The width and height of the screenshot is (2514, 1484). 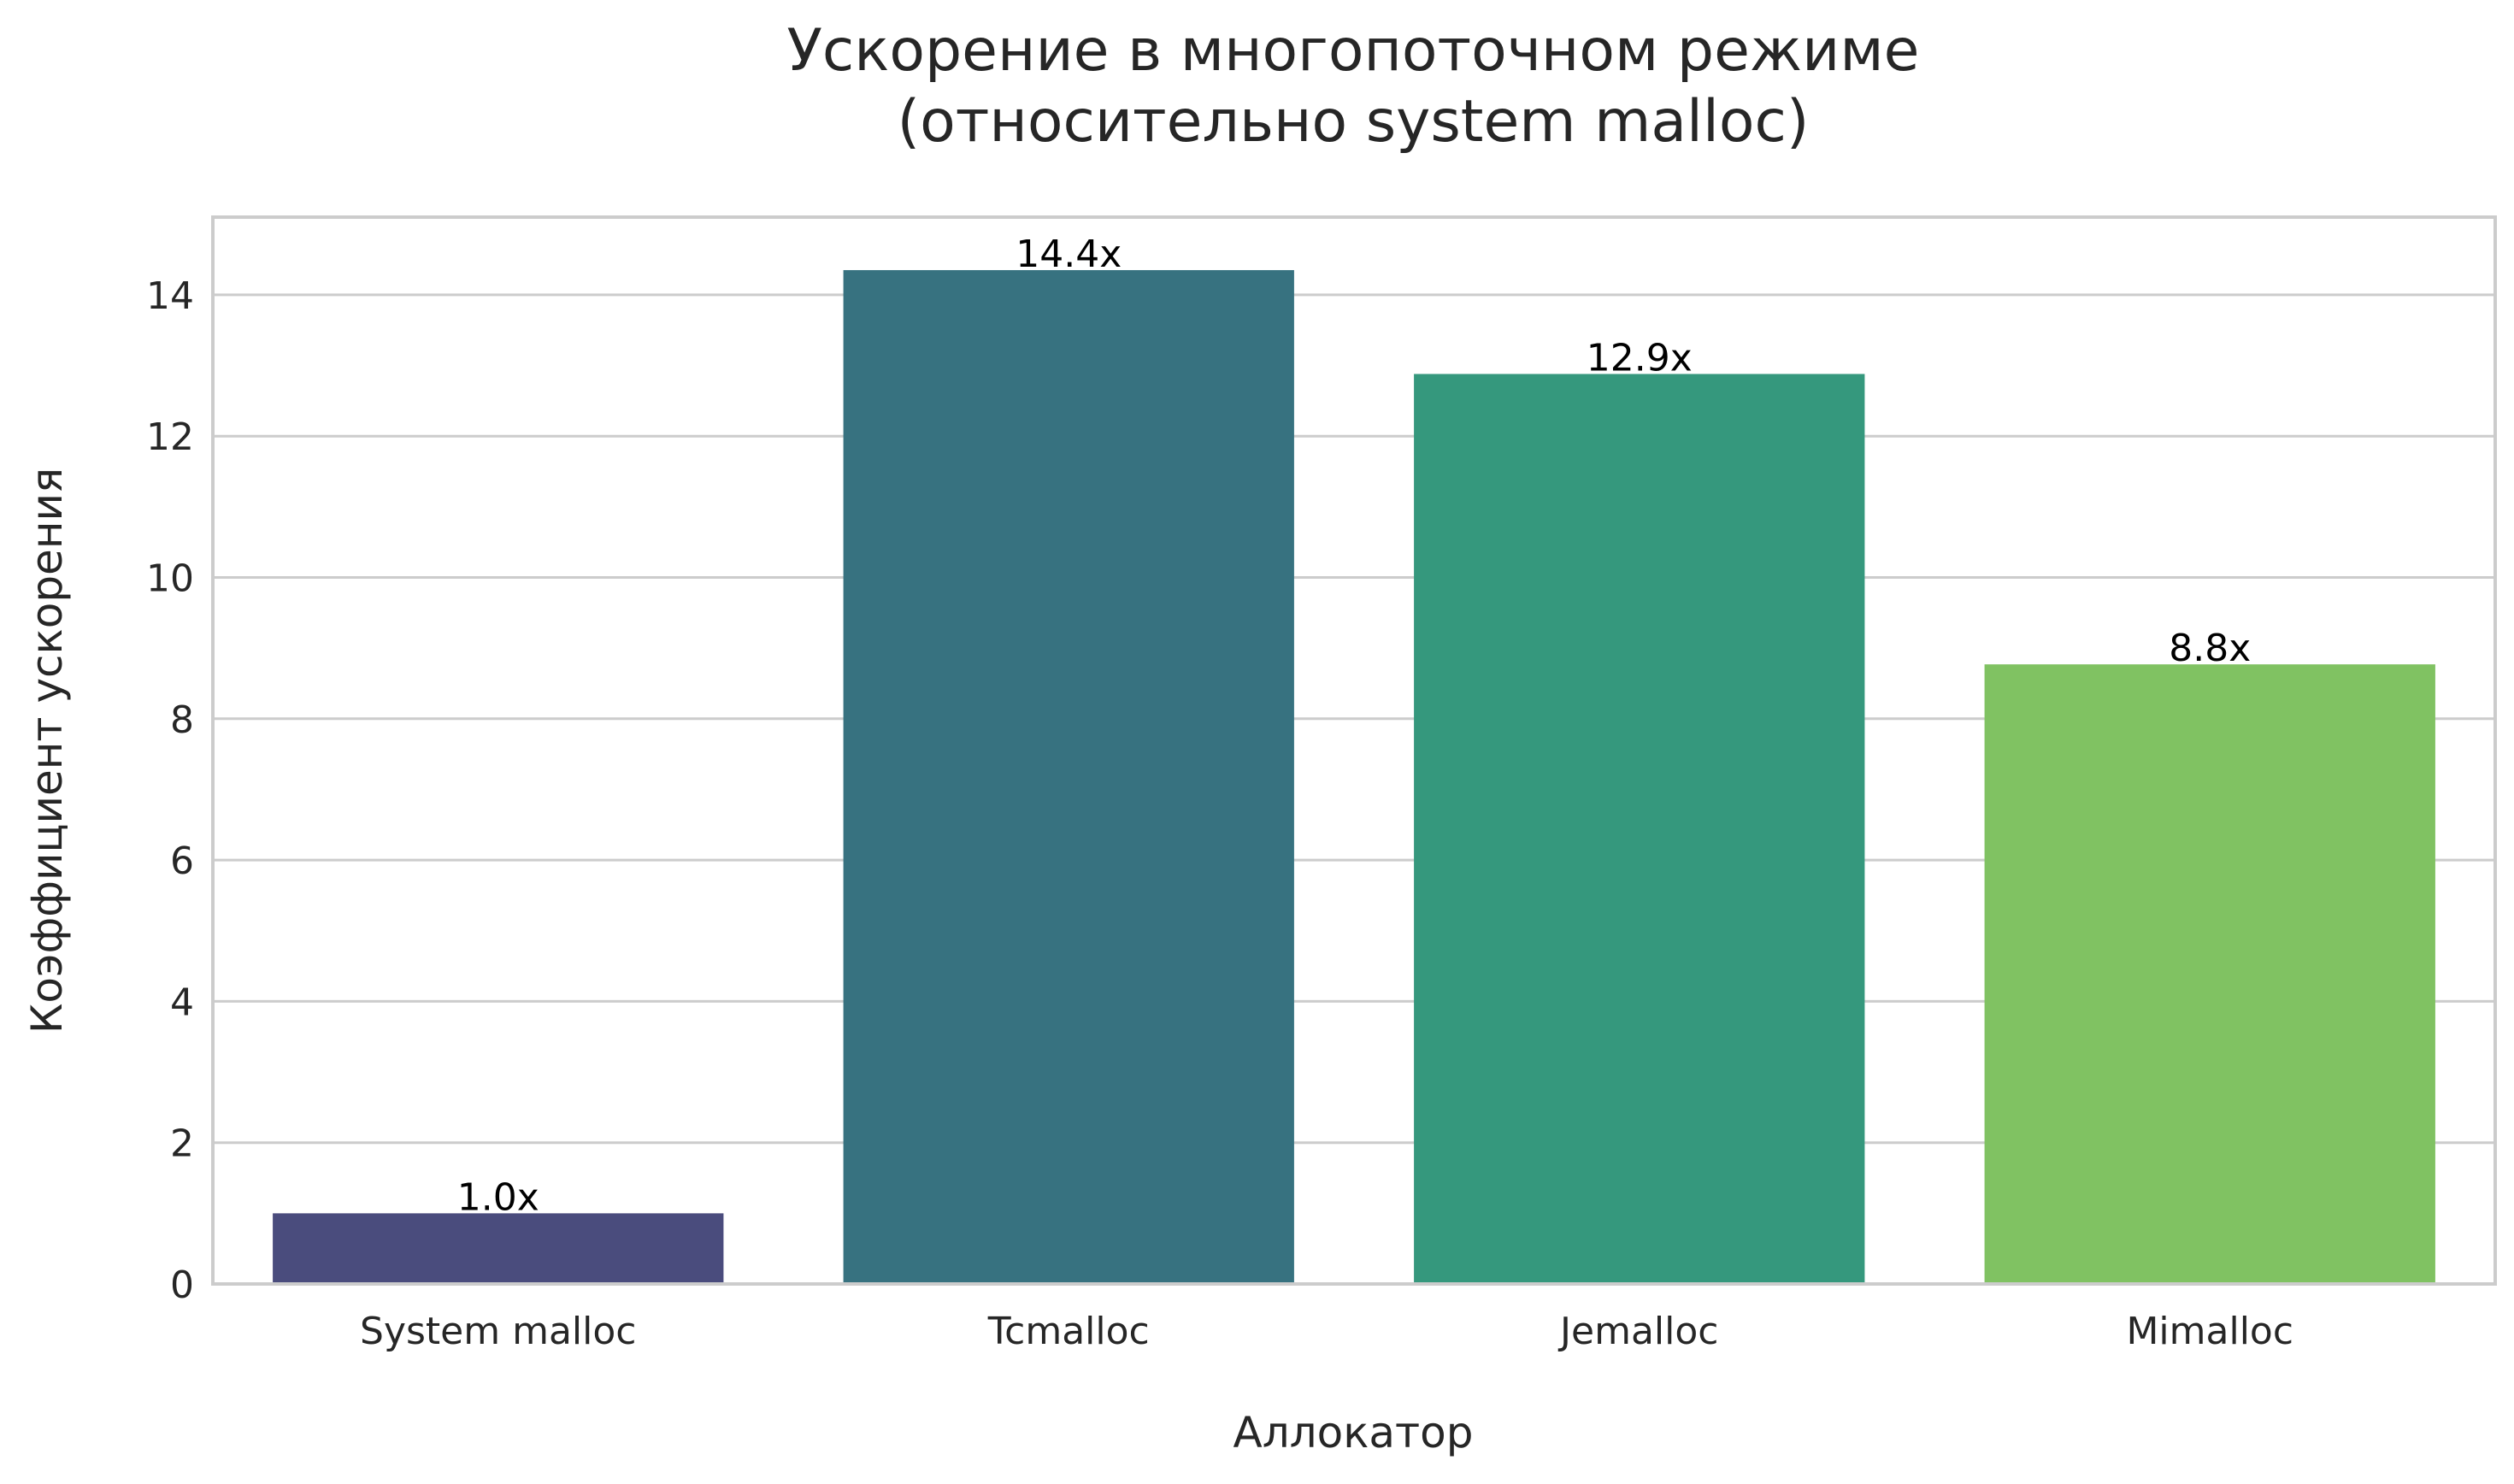 What do you see at coordinates (182, 861) in the screenshot?
I see `y-tick-label-3: 6` at bounding box center [182, 861].